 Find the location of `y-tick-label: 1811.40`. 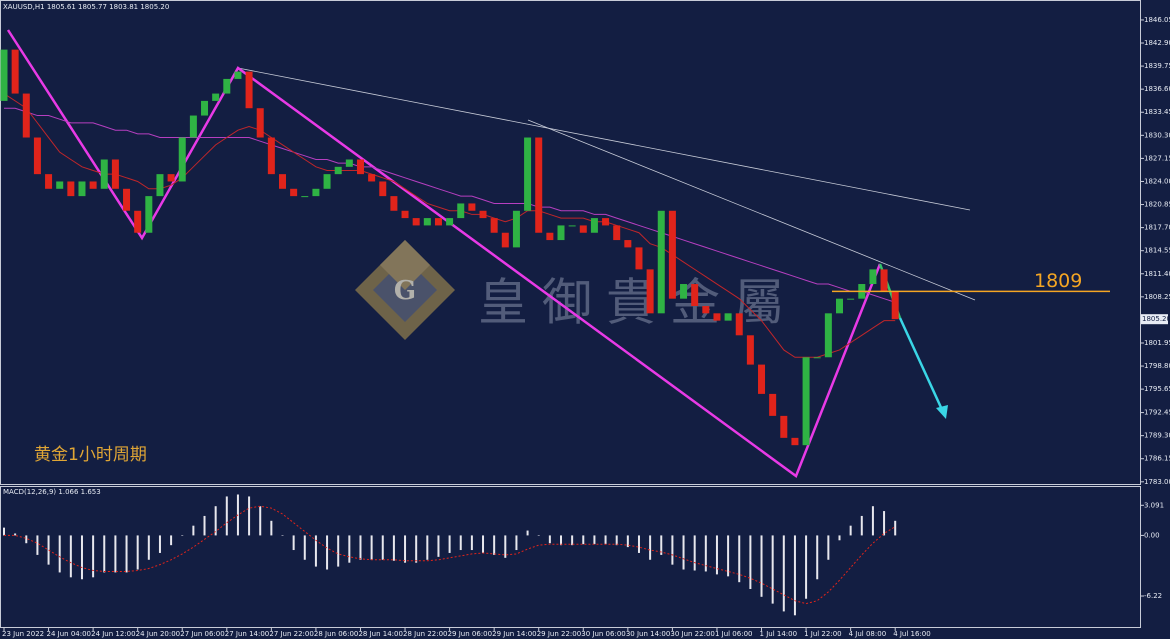

y-tick-label: 1811.40 is located at coordinates (1157, 274).